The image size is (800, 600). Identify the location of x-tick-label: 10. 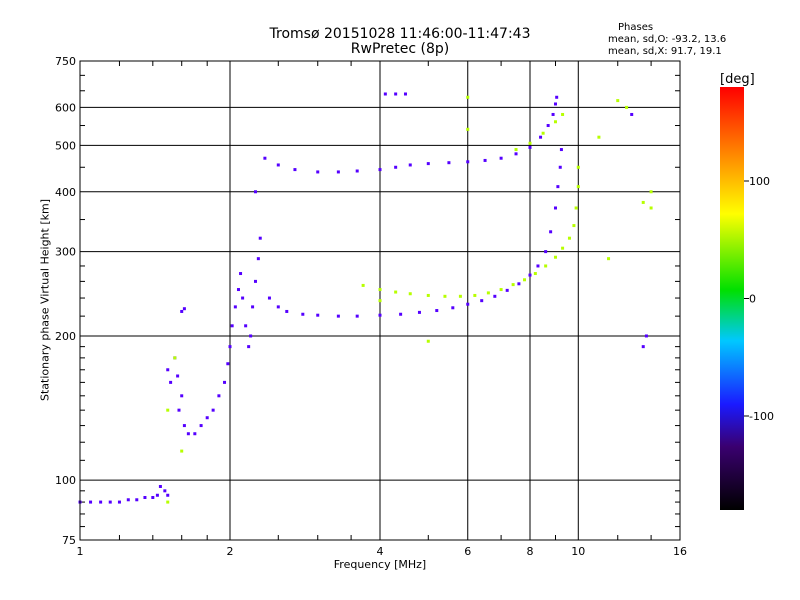
(578, 551).